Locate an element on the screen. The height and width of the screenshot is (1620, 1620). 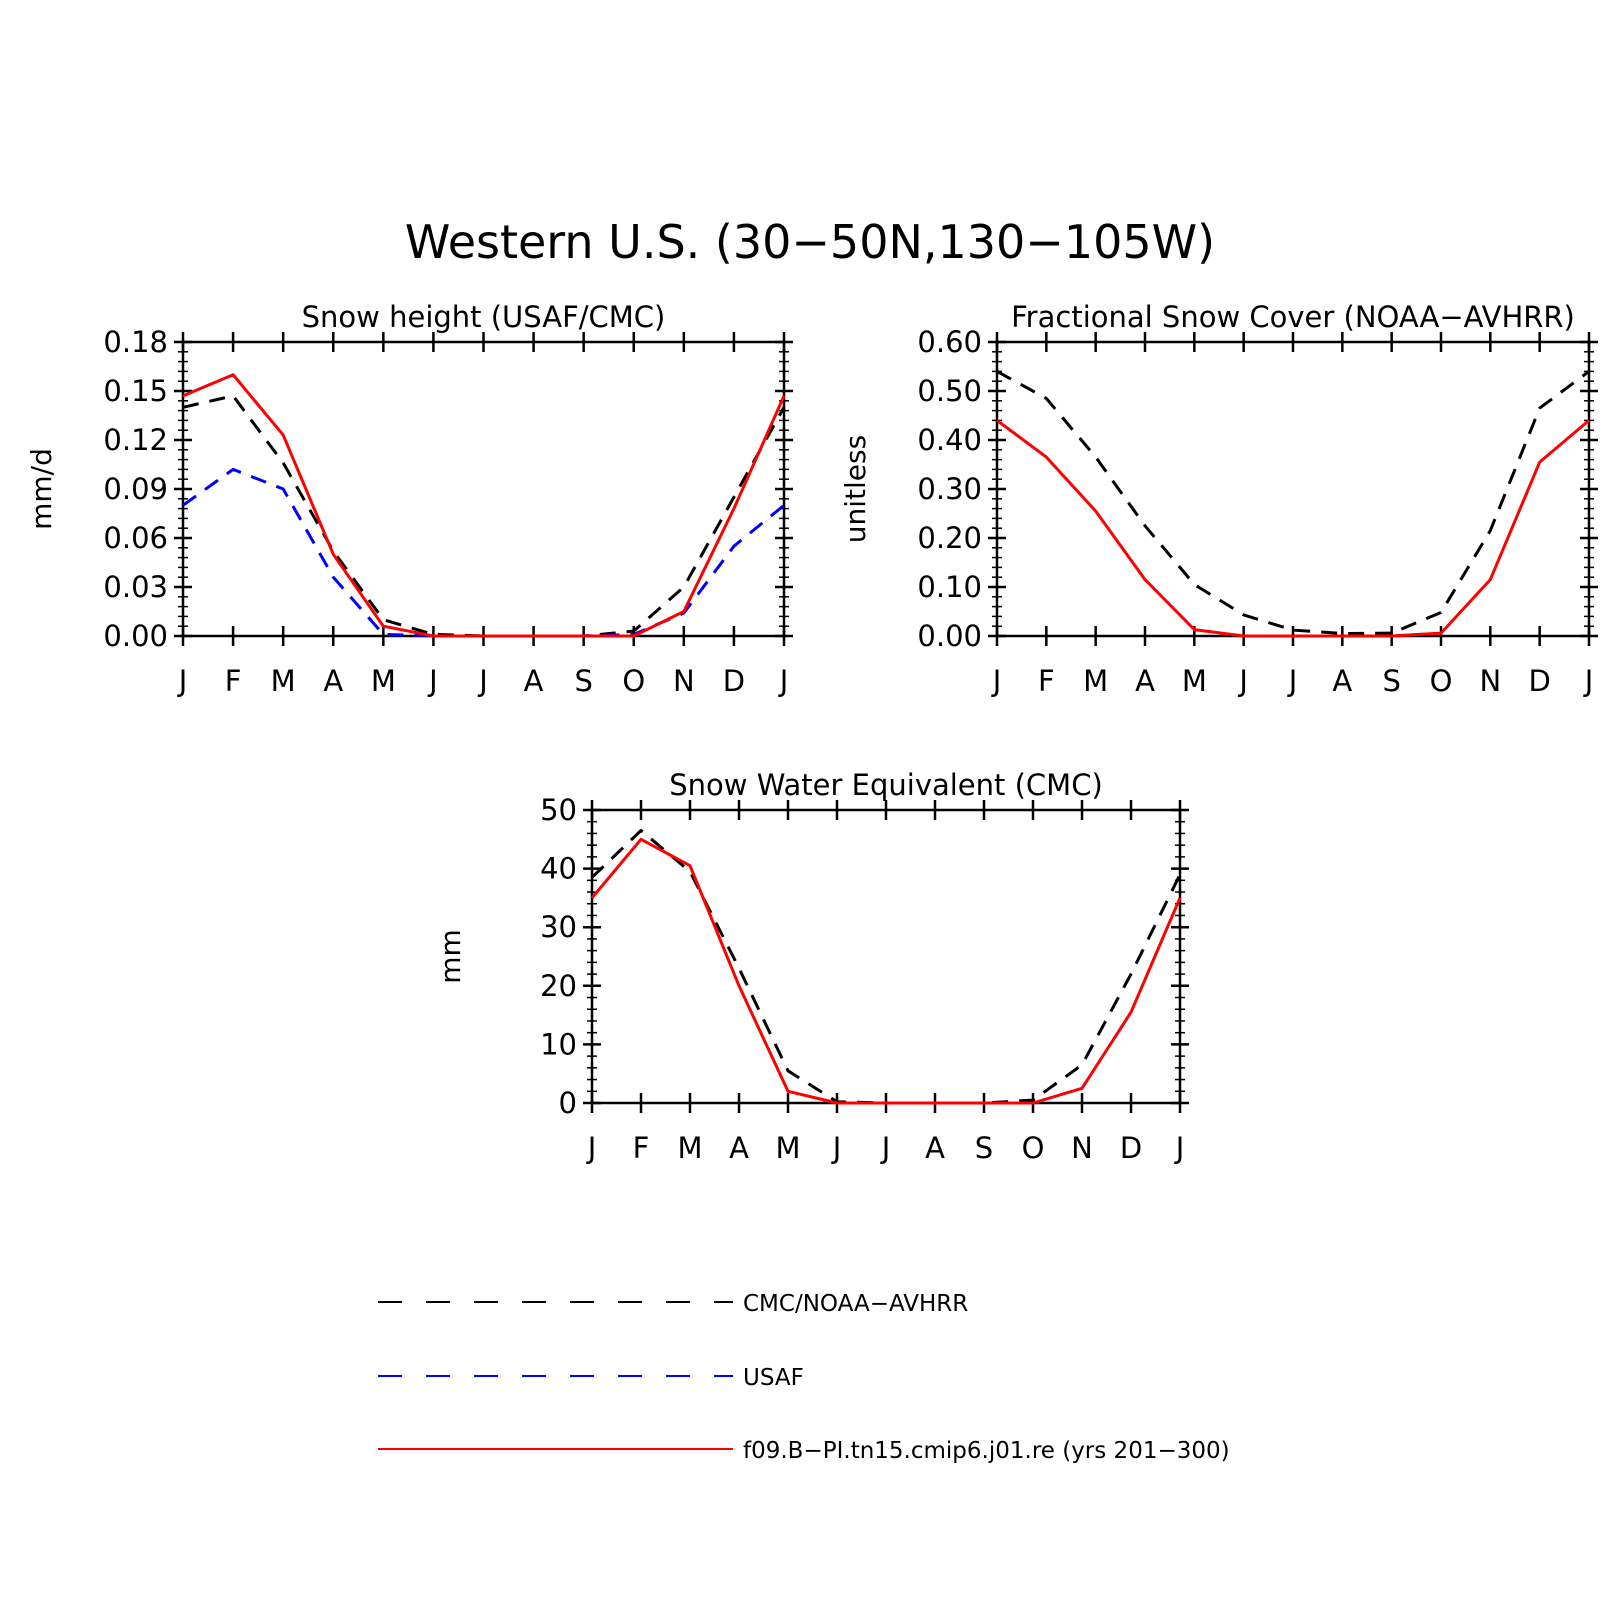
chart-title: Snow Water Equivalent (CMC) is located at coordinates (886, 785).